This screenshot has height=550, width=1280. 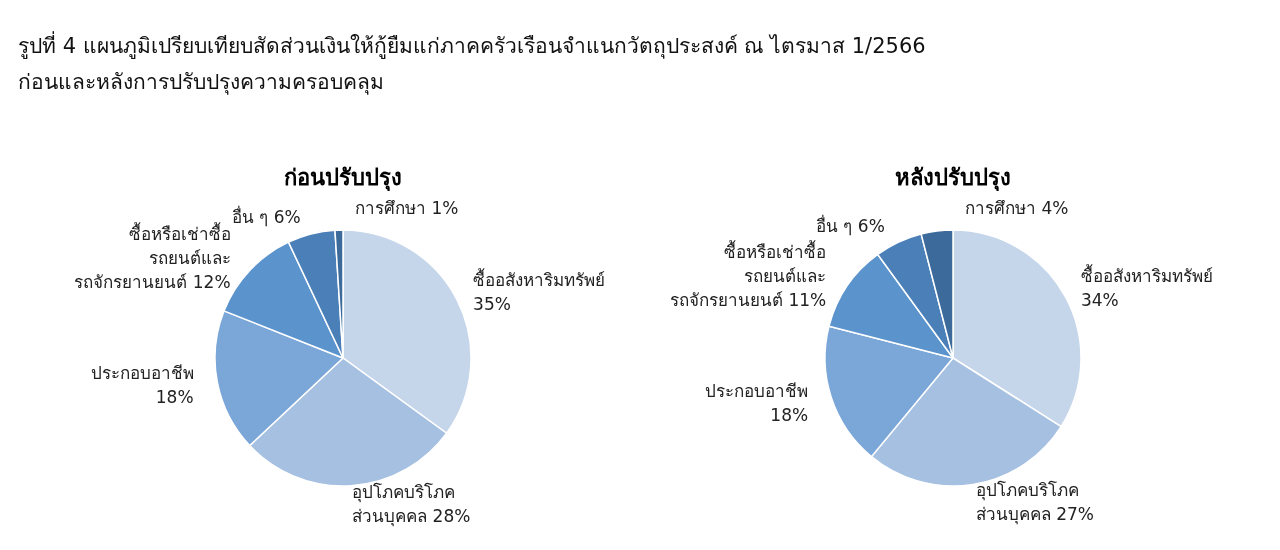 I want to click on data-label: 35%, so click(x=492, y=303).